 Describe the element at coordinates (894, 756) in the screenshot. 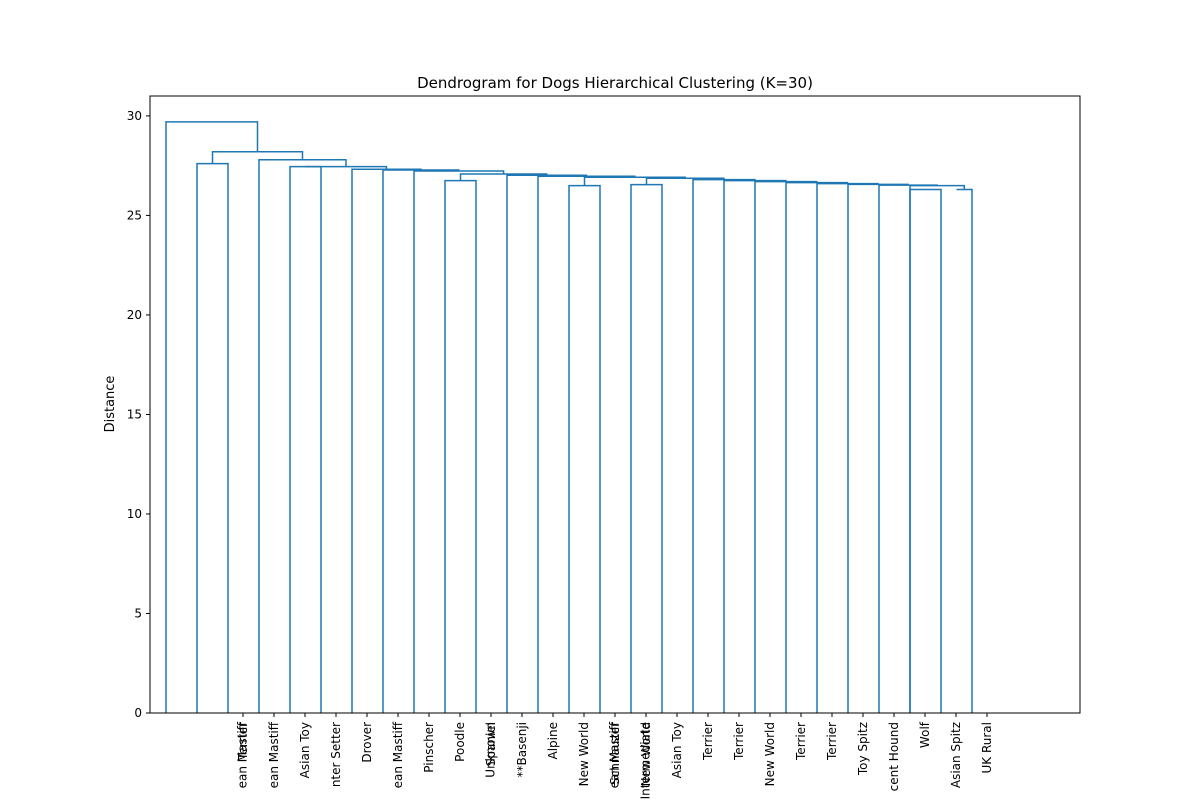

I see `leaf-label-22: cent Hound` at that location.